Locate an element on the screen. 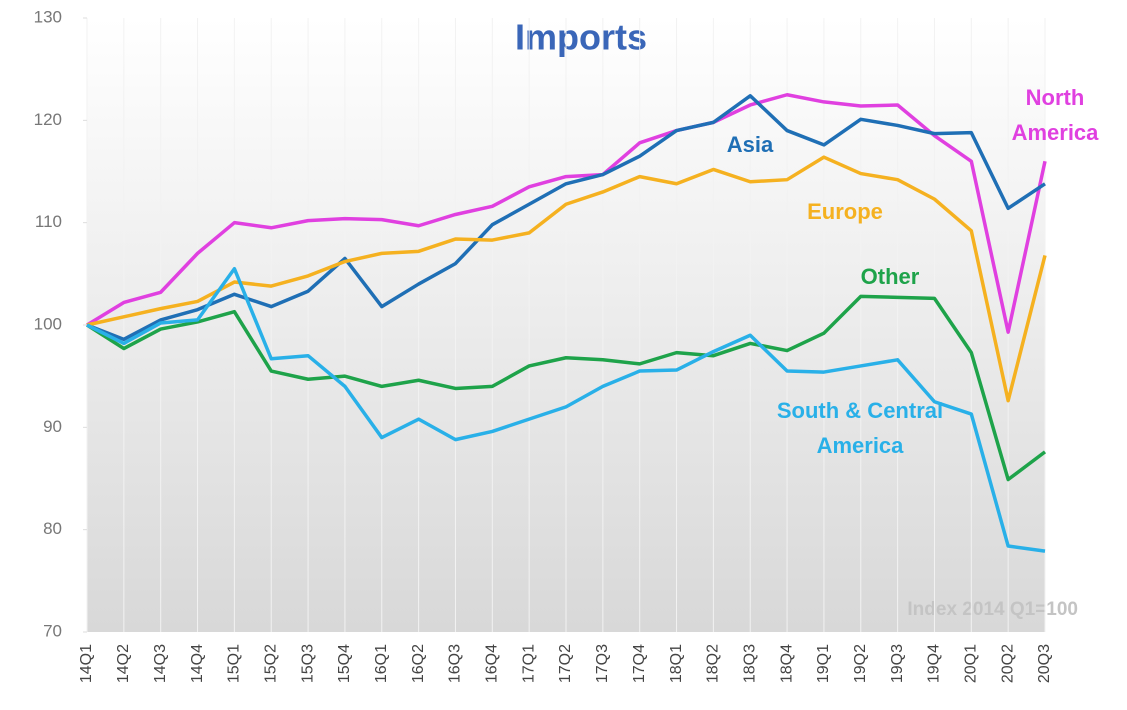  x-tick-label: 18Q3 is located at coordinates (749, 663).